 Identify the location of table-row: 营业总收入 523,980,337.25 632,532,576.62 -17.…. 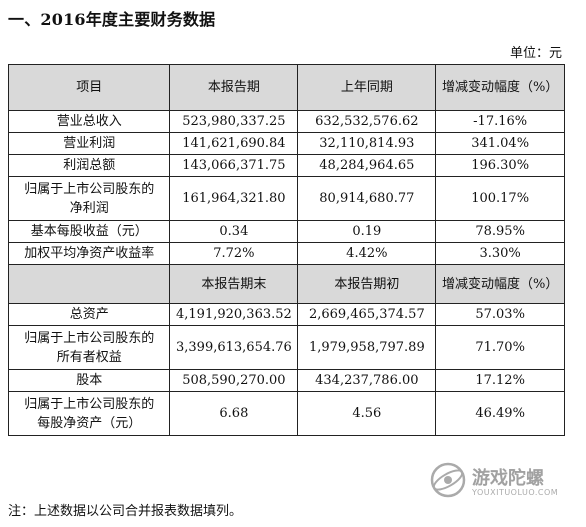
(286, 121).